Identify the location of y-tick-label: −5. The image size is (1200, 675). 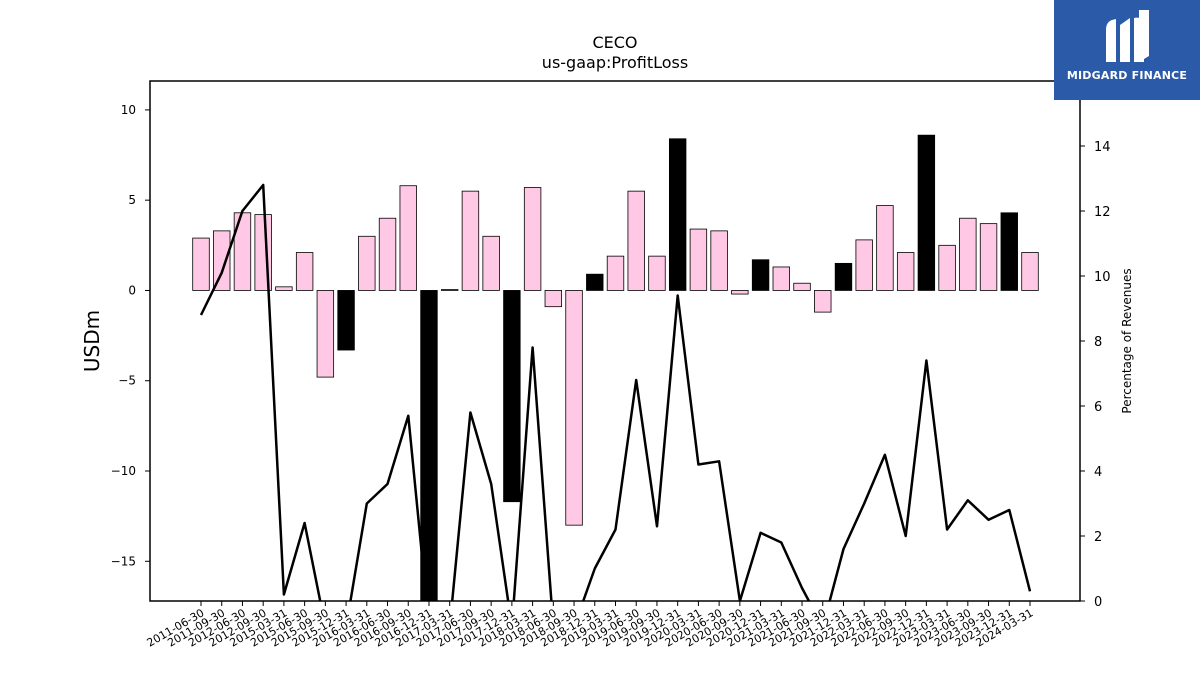
(127, 381).